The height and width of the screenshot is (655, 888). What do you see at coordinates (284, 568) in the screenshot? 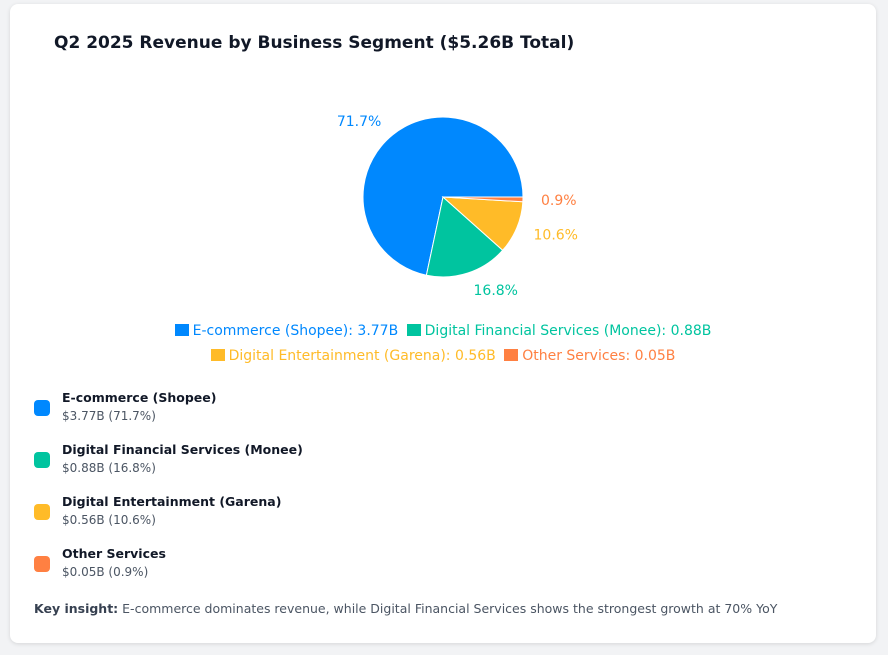
I see `segment-row-other: Other Services $0.05B (0.9%)` at bounding box center [284, 568].